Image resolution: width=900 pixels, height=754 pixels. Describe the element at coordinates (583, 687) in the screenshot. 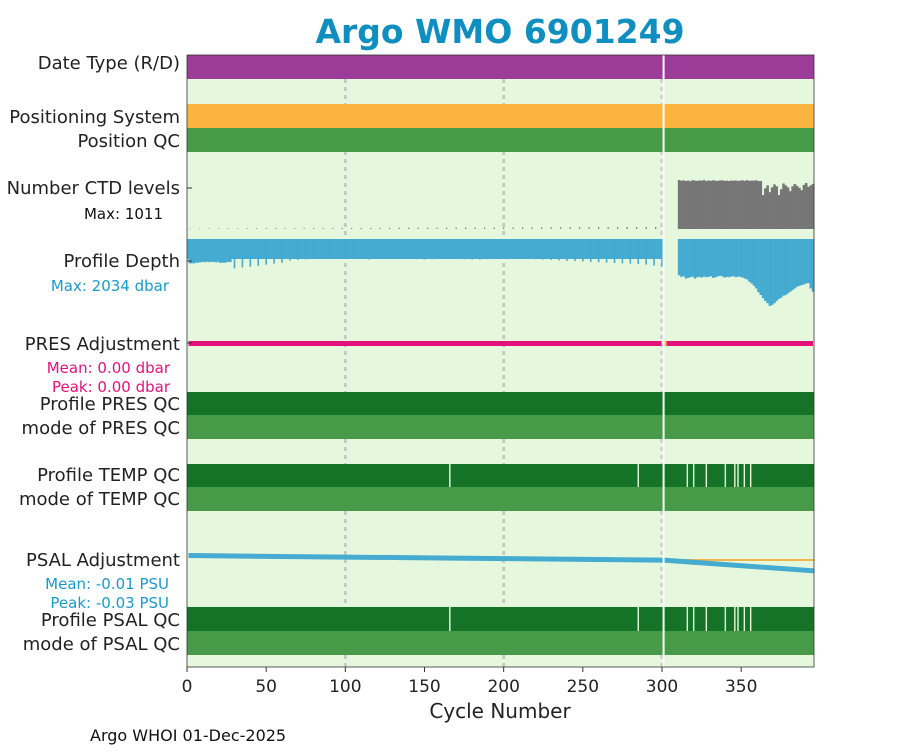

I see `x-tick-label-250: 250` at that location.